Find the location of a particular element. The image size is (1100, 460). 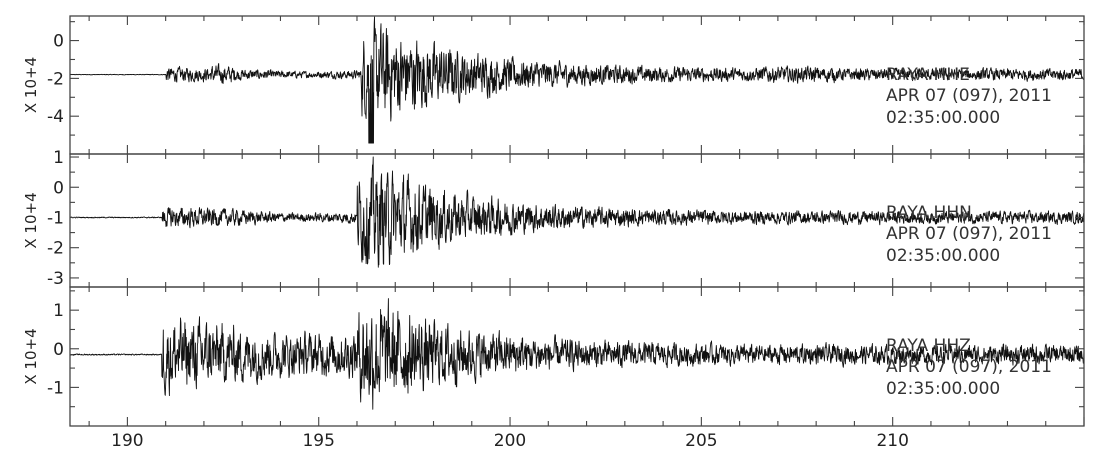

y-tick-label: -4 is located at coordinates (55, 117).